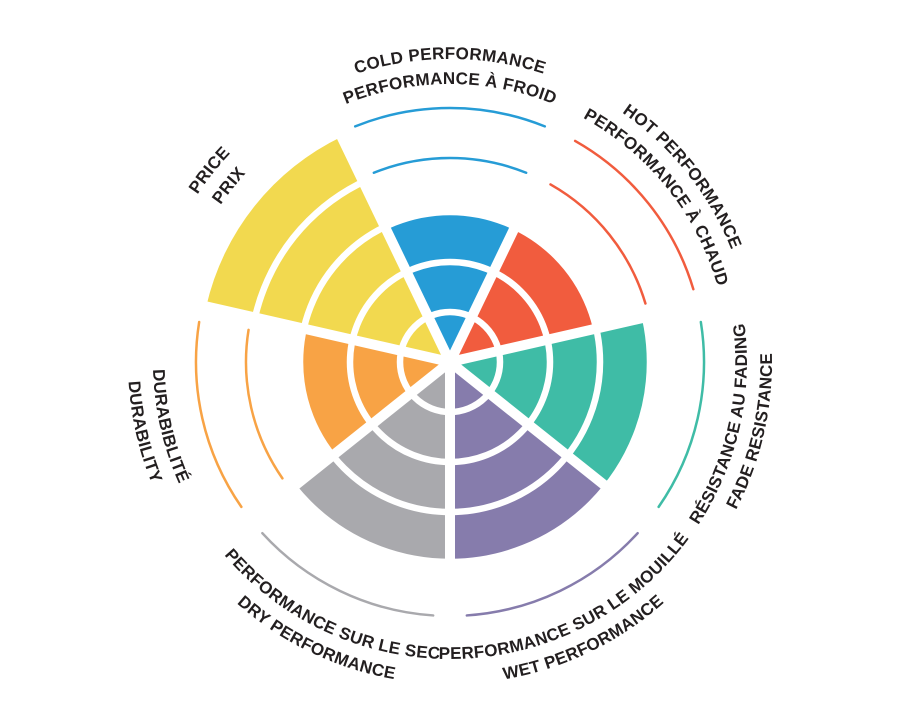  I want to click on sector-cold-performance-level-4-arc, so click(450, 165).